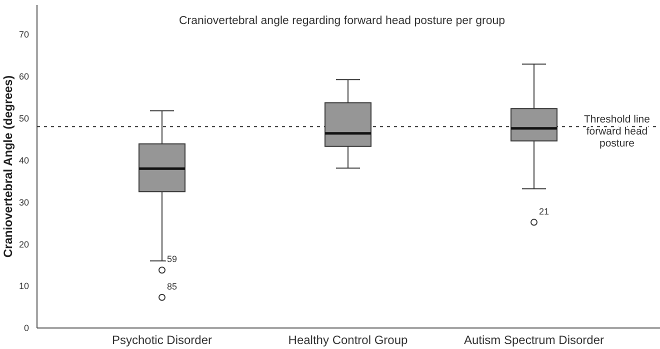 The height and width of the screenshot is (349, 660). Describe the element at coordinates (544, 211) in the screenshot. I see `annotation: 21` at that location.